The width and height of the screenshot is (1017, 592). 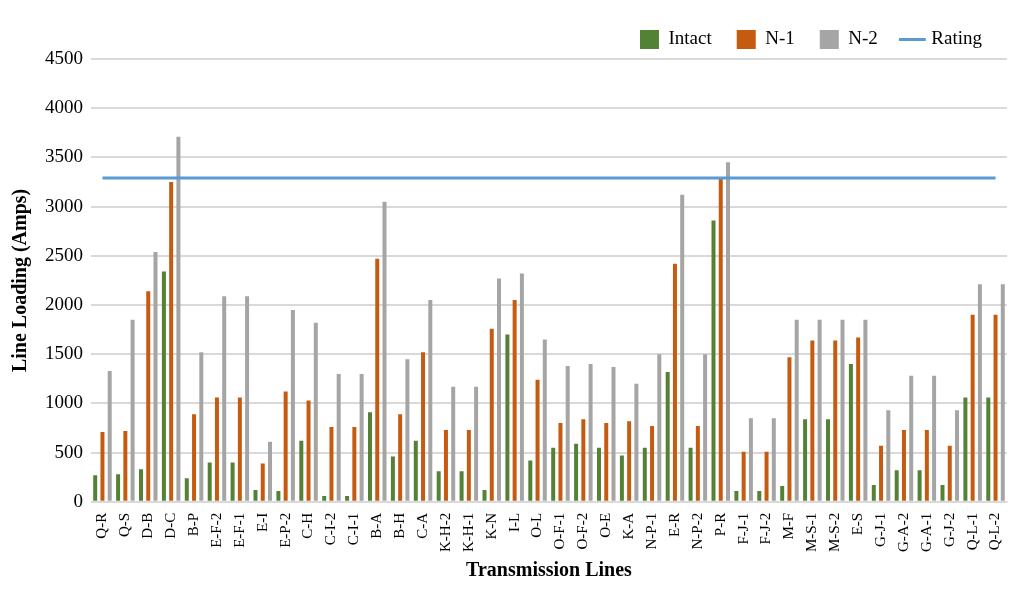 I want to click on x-tick-label: B-P, so click(x=192, y=524).